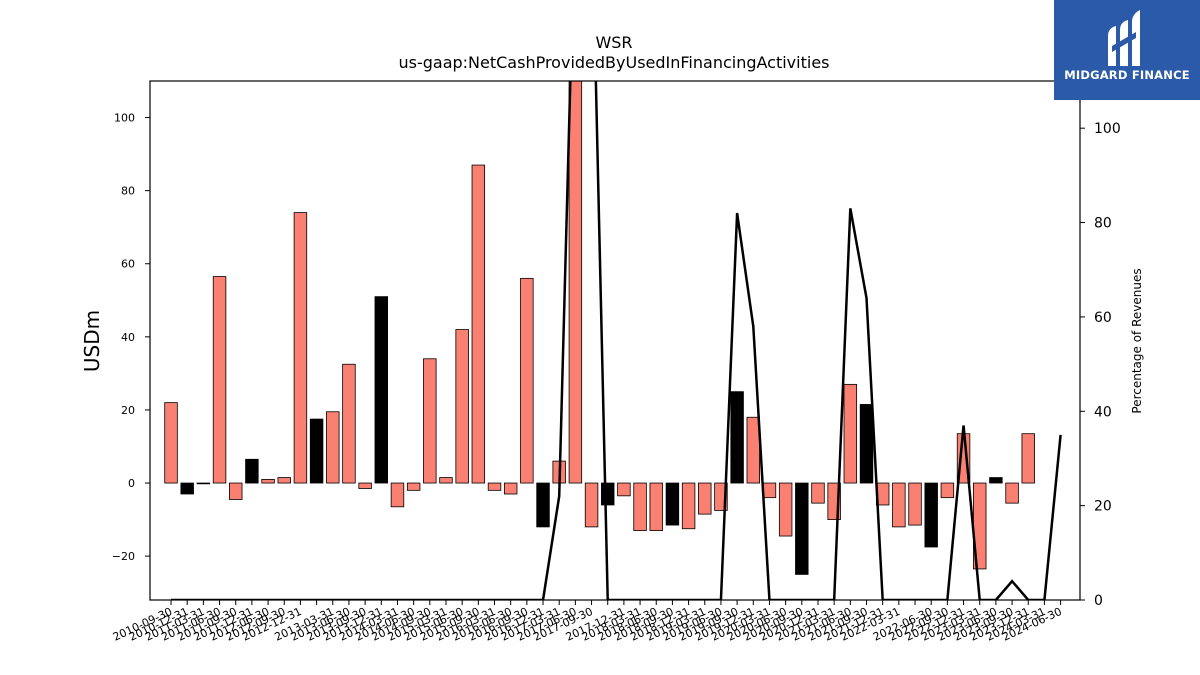 This screenshot has height=675, width=1200. I want to click on brand-logo: MIDGARD FINANCE, so click(1127, 50).